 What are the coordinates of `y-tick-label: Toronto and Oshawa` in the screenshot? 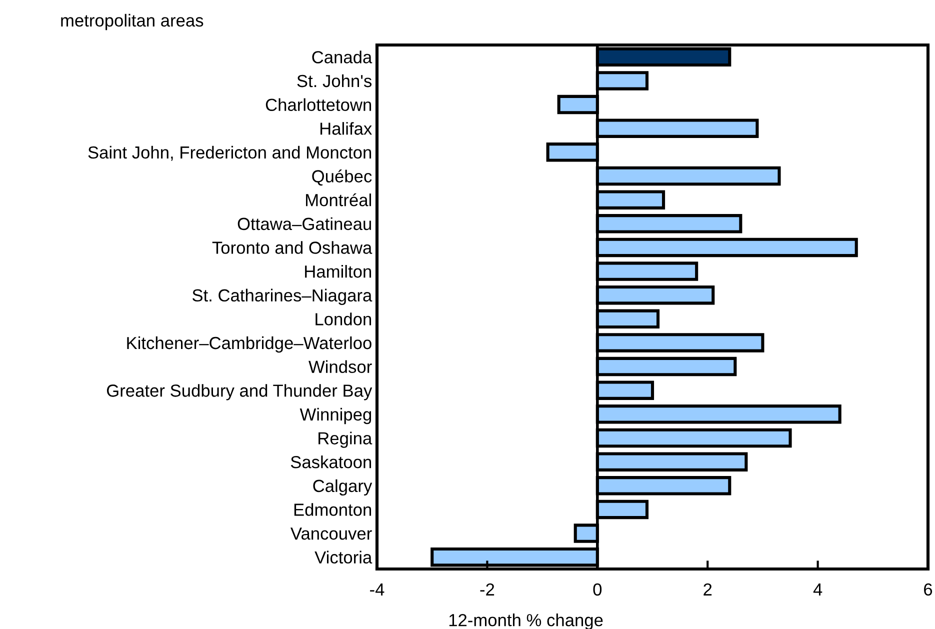 It's located at (292, 247).